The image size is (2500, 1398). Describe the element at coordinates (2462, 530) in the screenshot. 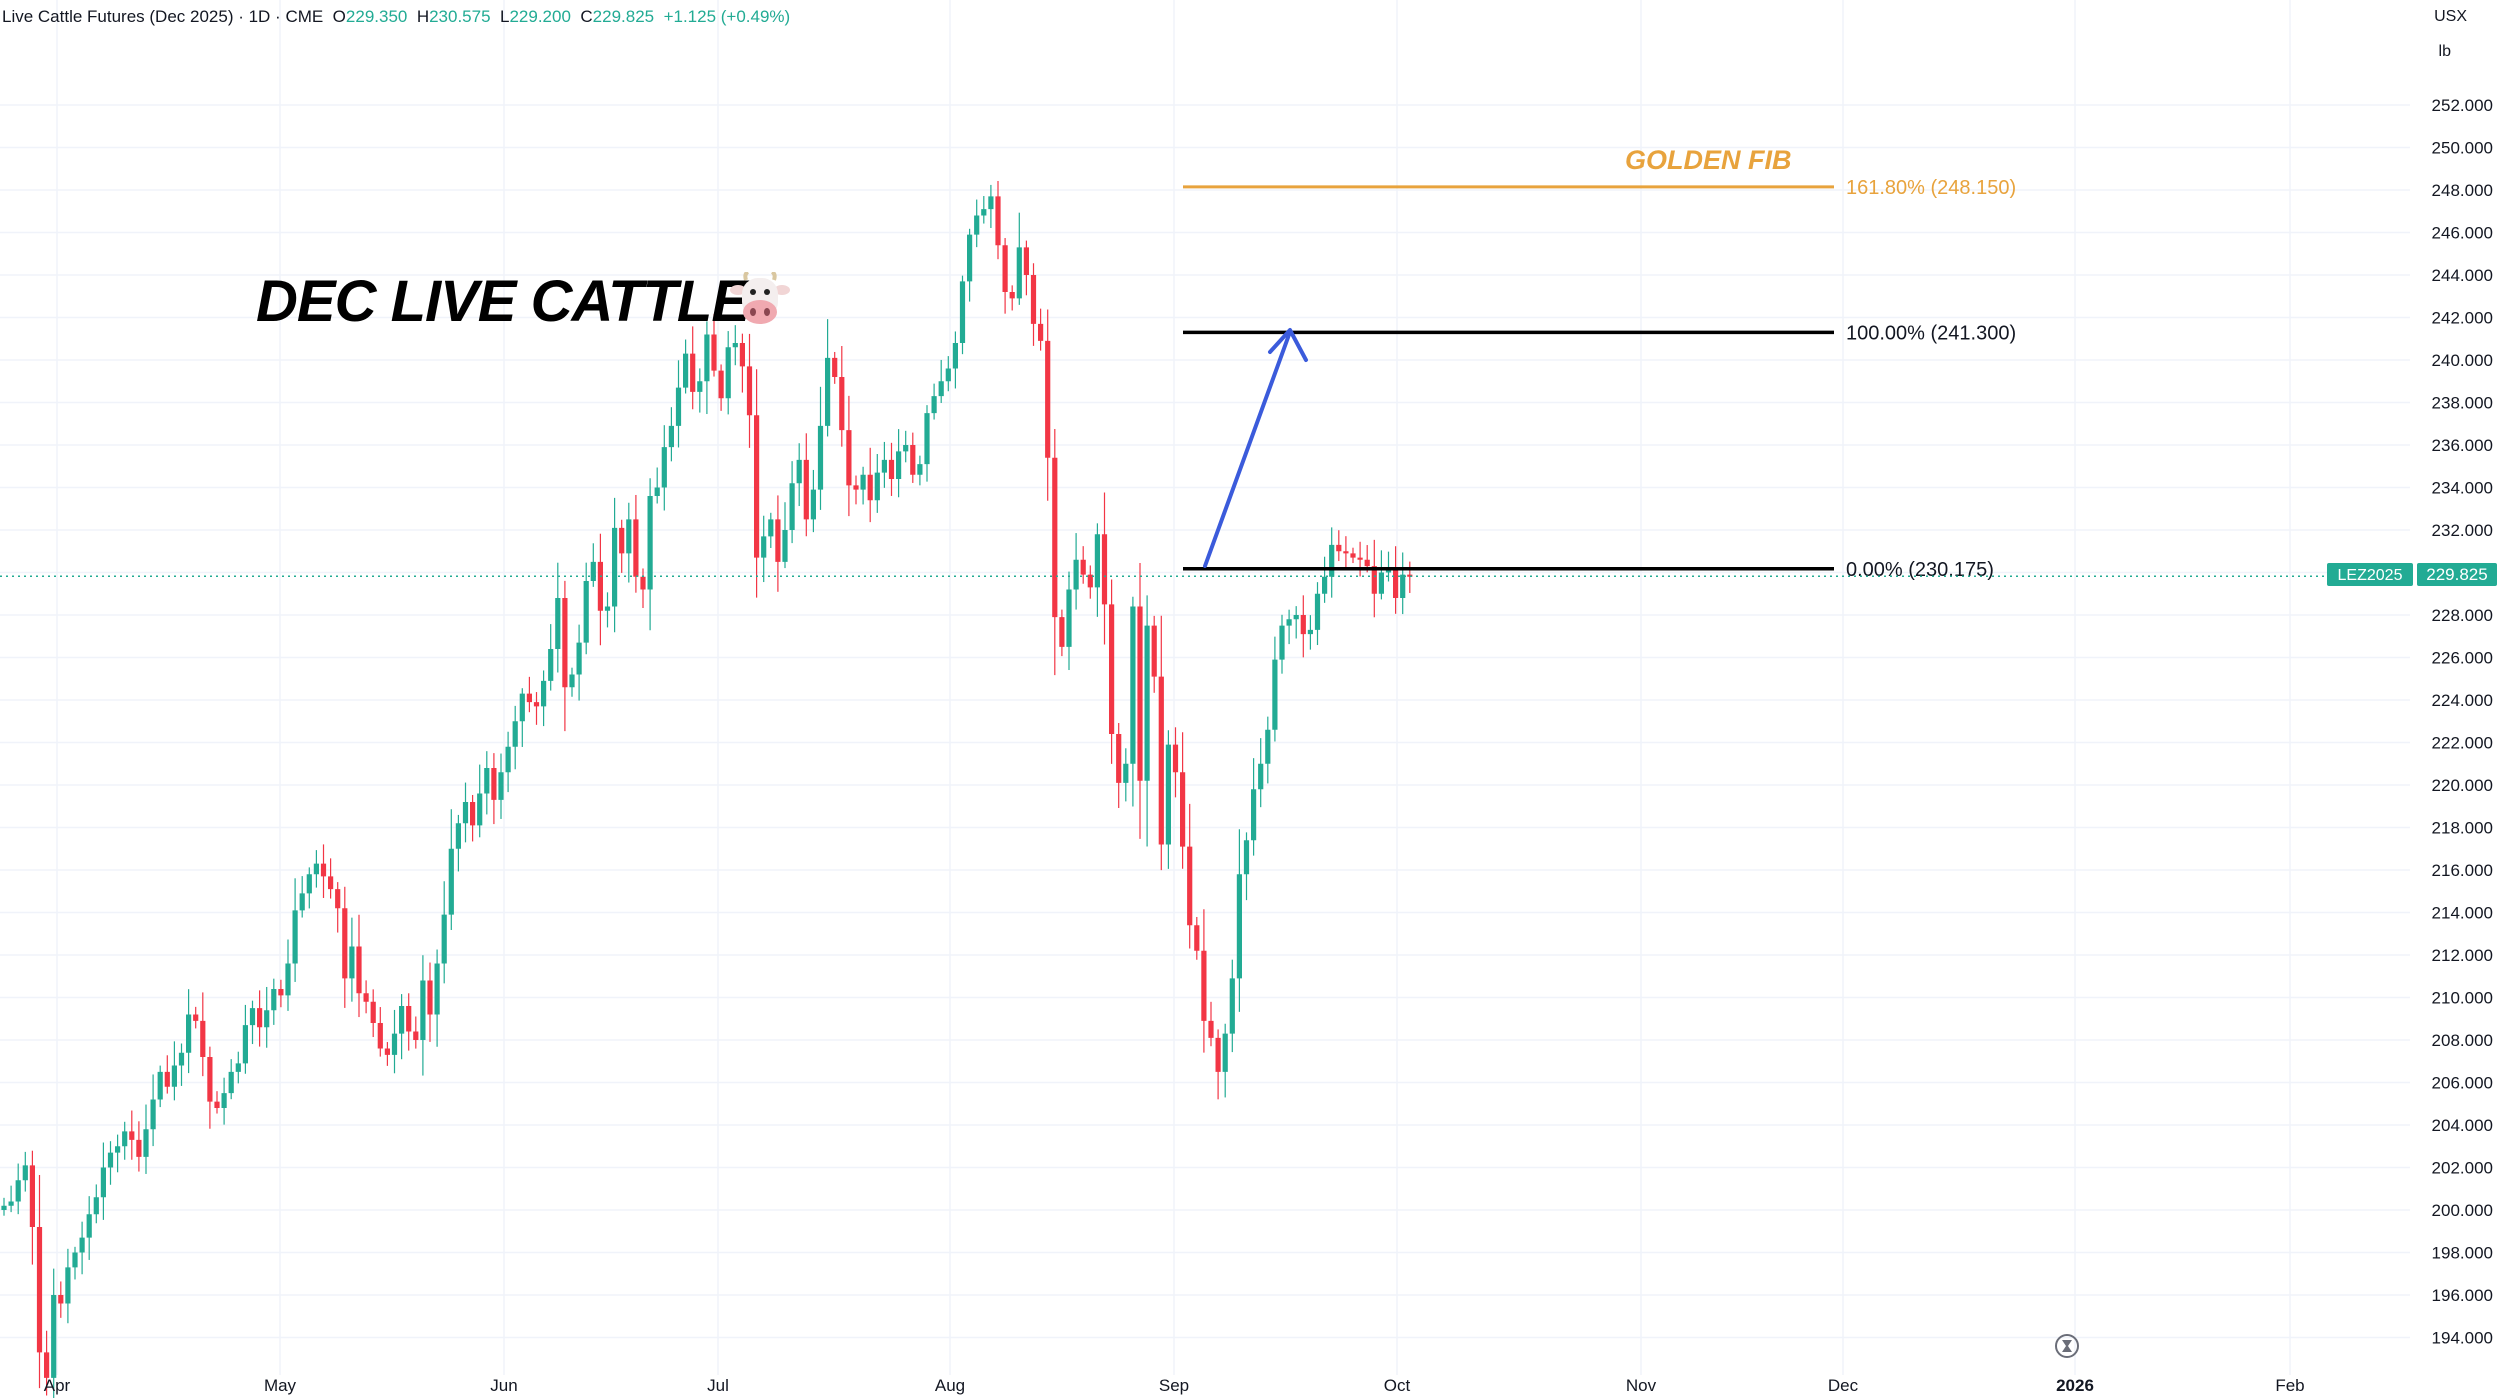

I see `y-tick-label: 232.000` at that location.